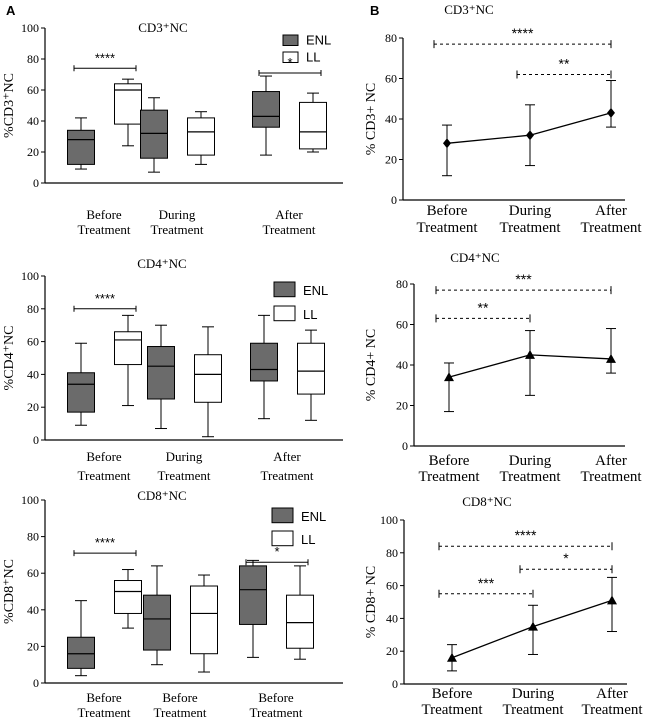 The image size is (661, 717). Describe the element at coordinates (564, 63) in the screenshot. I see `significance-label: **` at that location.